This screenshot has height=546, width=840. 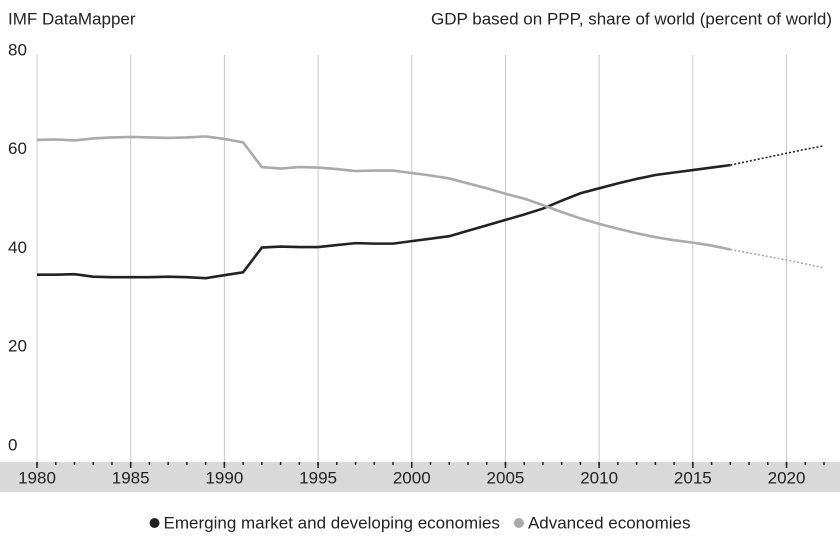 What do you see at coordinates (693, 477) in the screenshot?
I see `x-tick-label: 2015` at bounding box center [693, 477].